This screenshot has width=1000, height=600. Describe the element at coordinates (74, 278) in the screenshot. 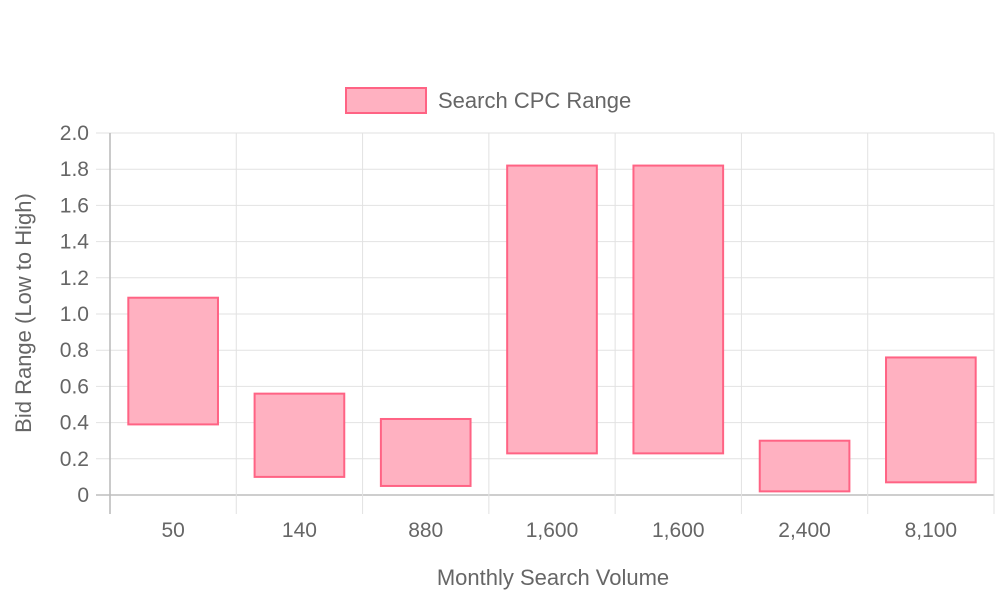

I see `y-tick-label: 1.2` at that location.